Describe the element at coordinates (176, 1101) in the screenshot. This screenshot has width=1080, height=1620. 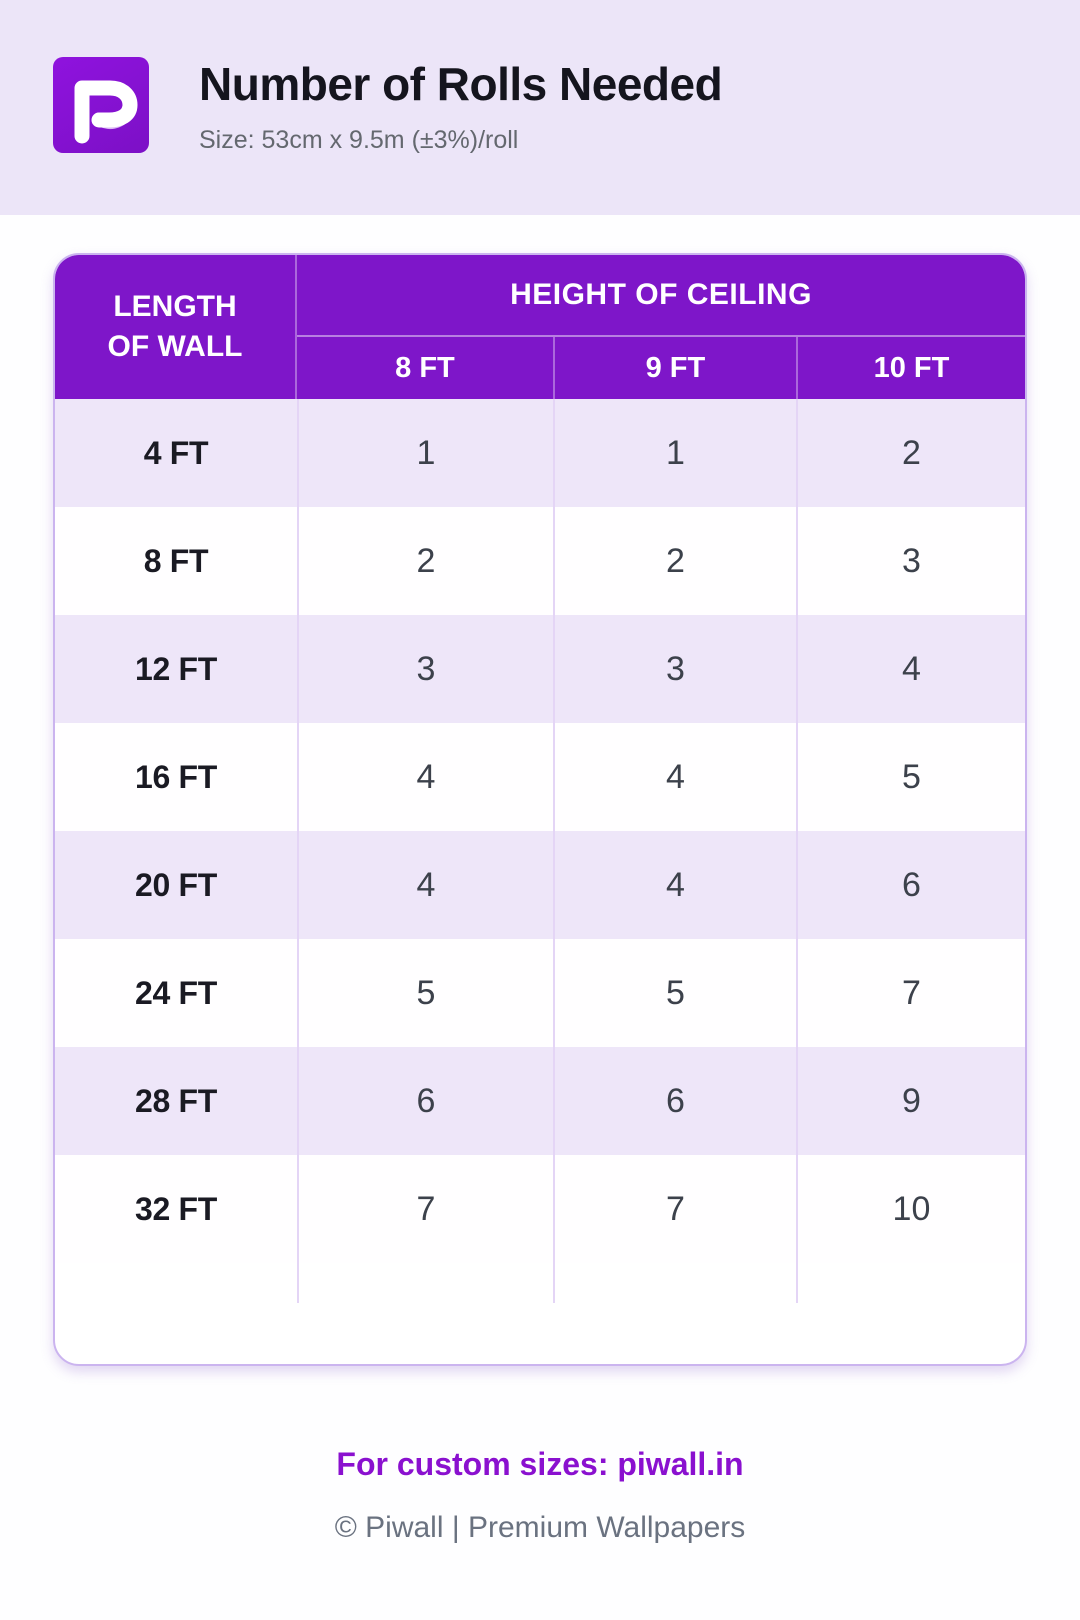
I see `row-label: 28 FT` at that location.